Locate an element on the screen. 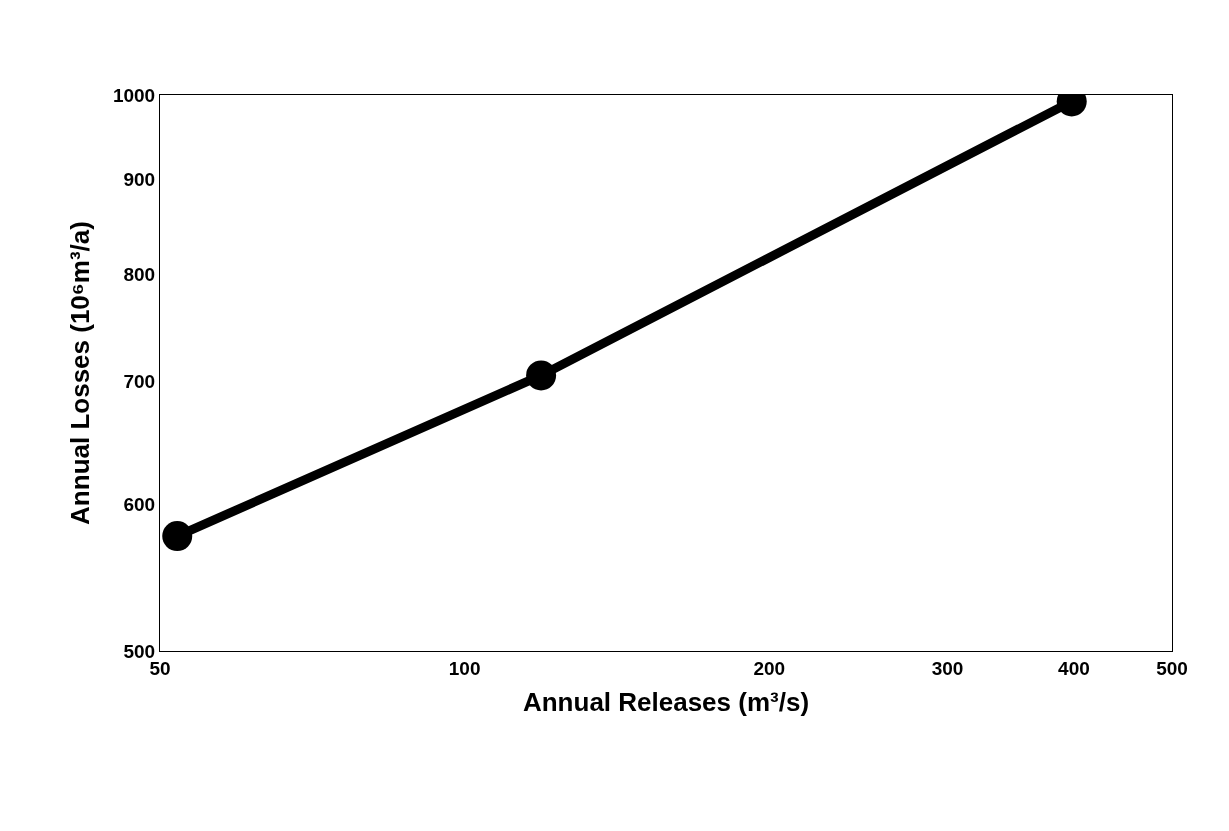 This screenshot has width=1229, height=831. x-tick-label: 400 is located at coordinates (1074, 668).